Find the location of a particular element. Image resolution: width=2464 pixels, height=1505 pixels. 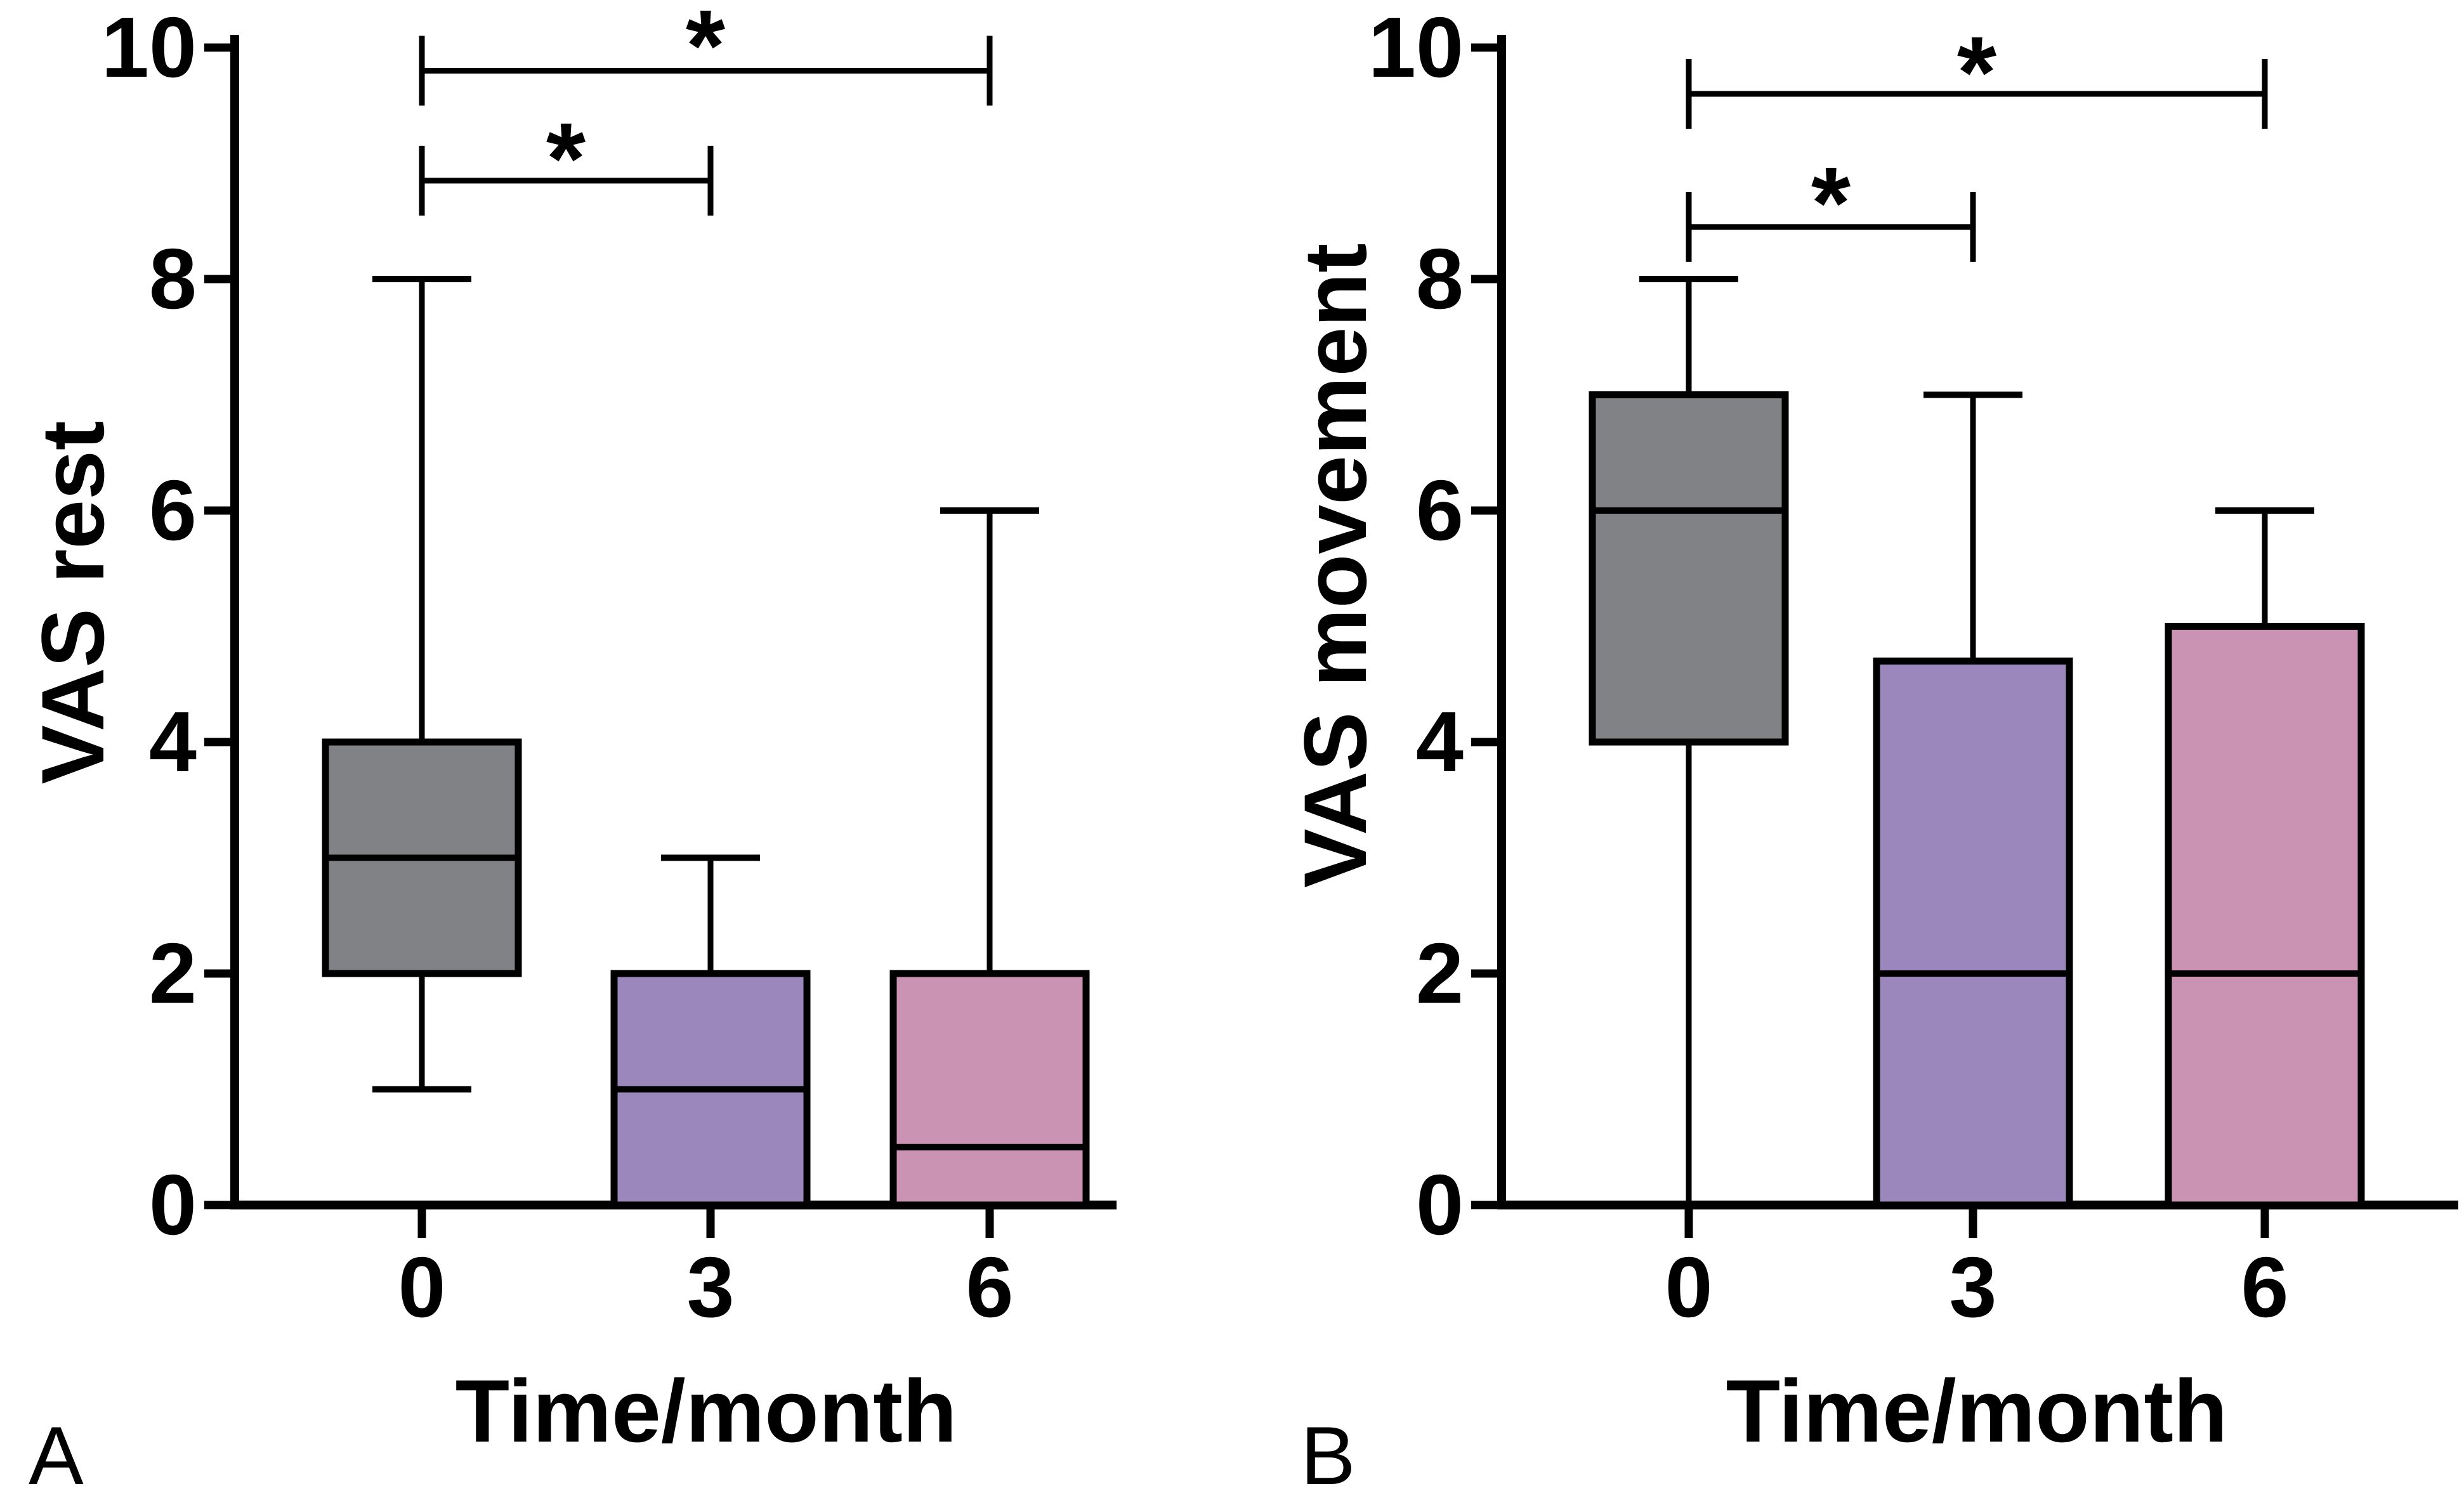

x-axis-title-panel-a: Time/month is located at coordinates (706, 1411).